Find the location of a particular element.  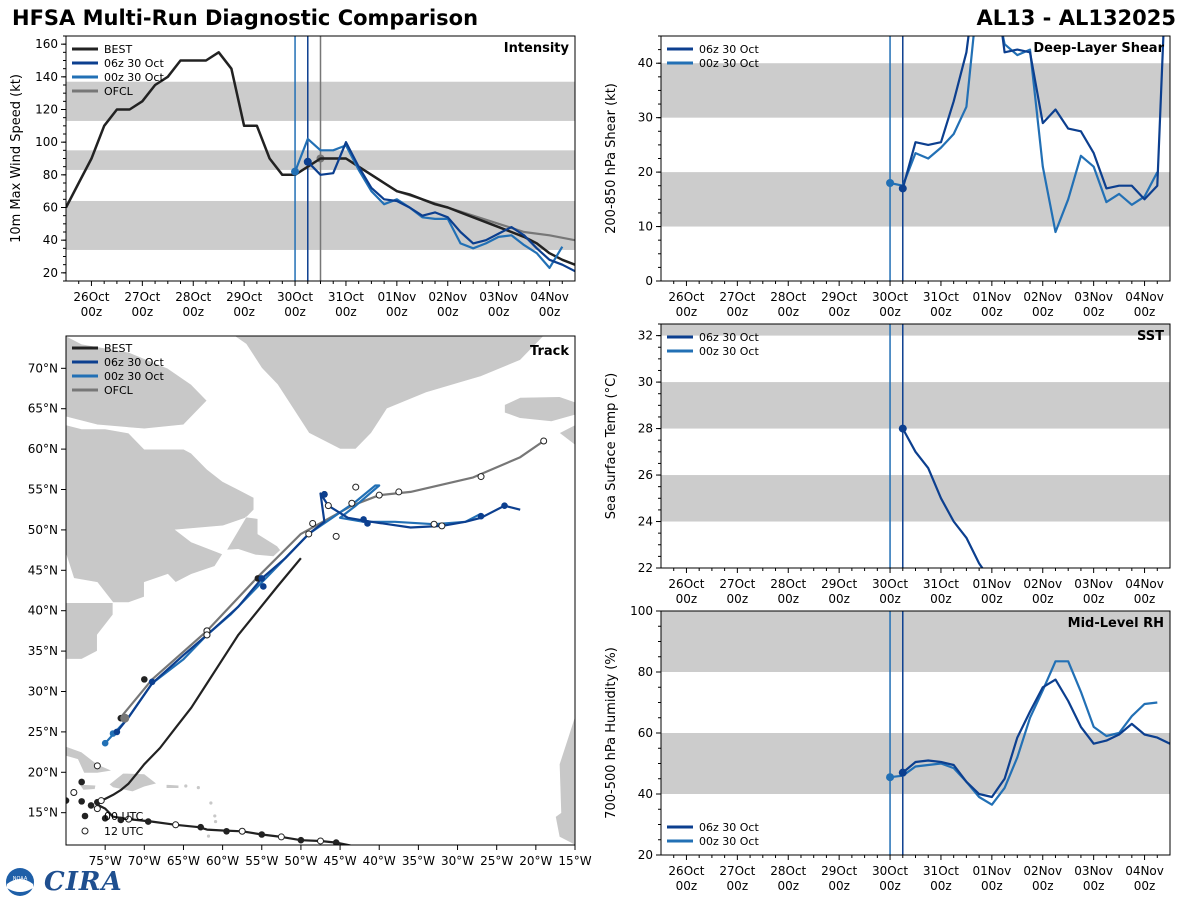

sst-xtick-label: 26Oct is located at coordinates (686, 584).